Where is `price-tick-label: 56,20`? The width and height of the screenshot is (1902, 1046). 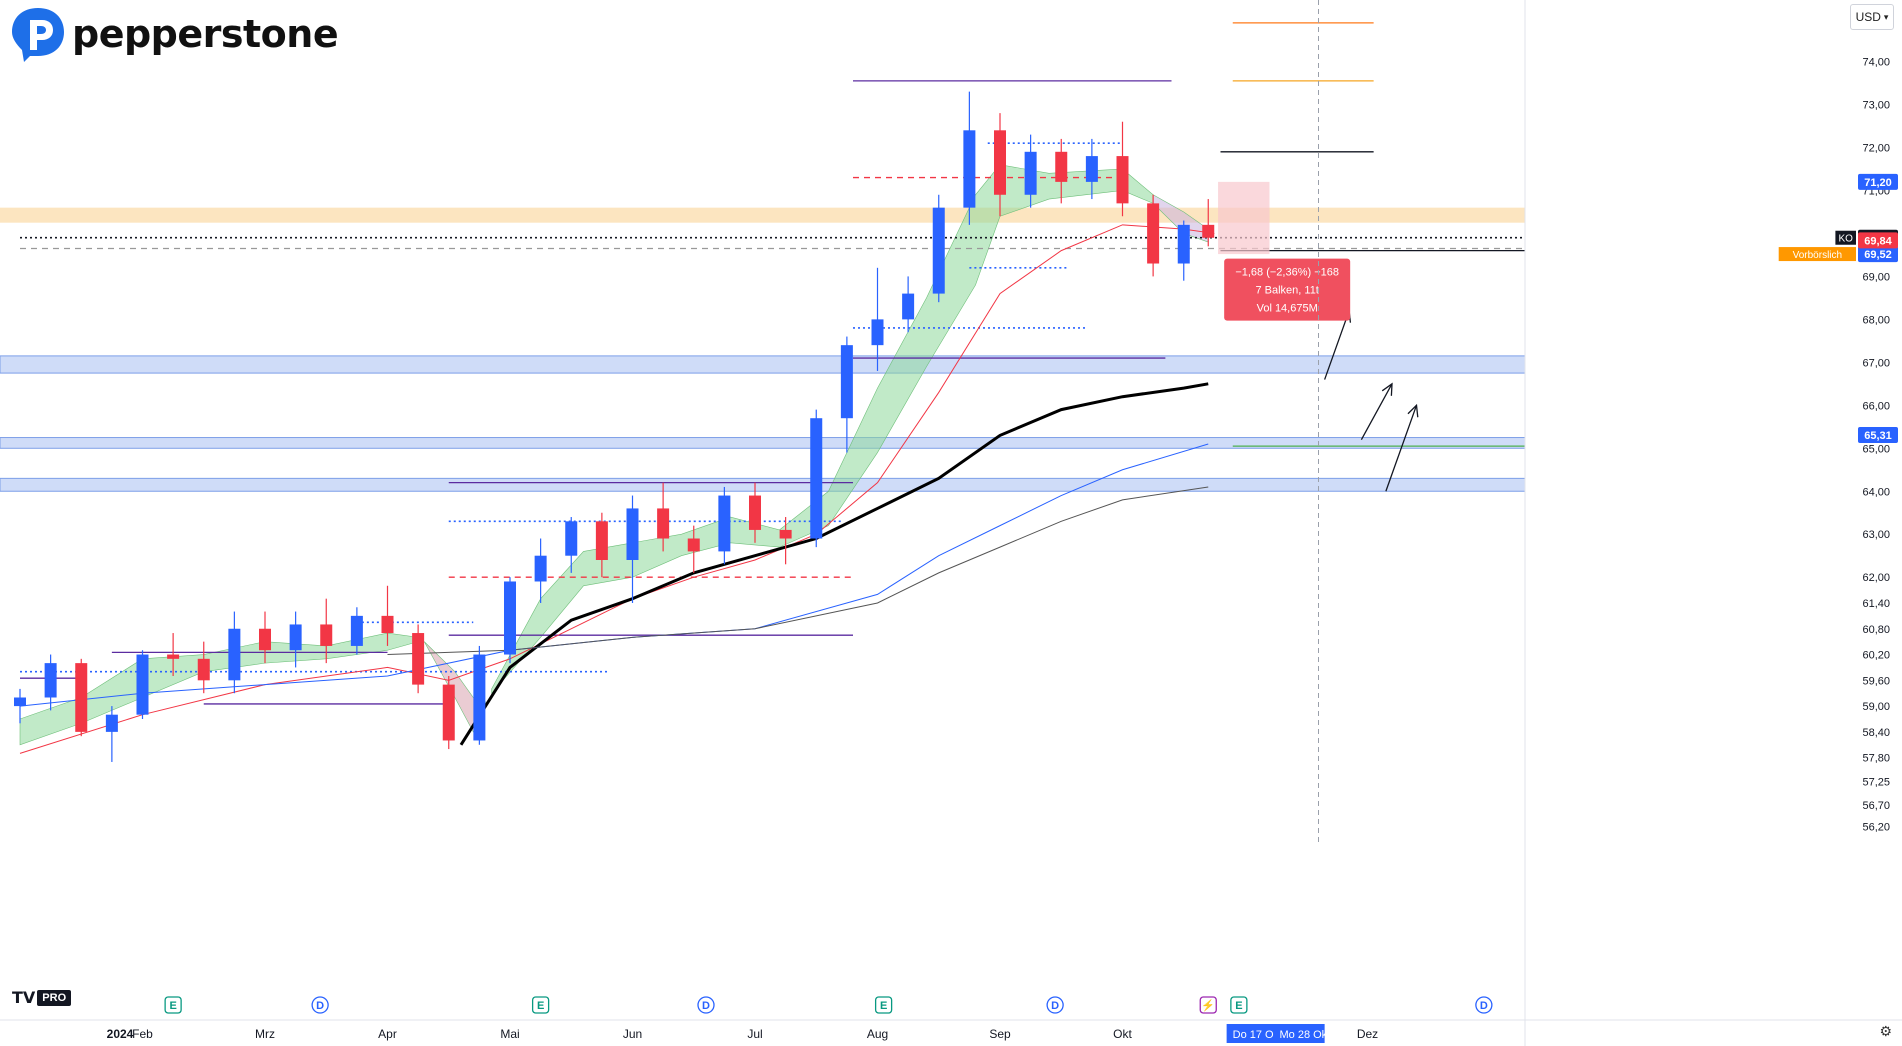 price-tick-label: 56,20 is located at coordinates (1876, 827).